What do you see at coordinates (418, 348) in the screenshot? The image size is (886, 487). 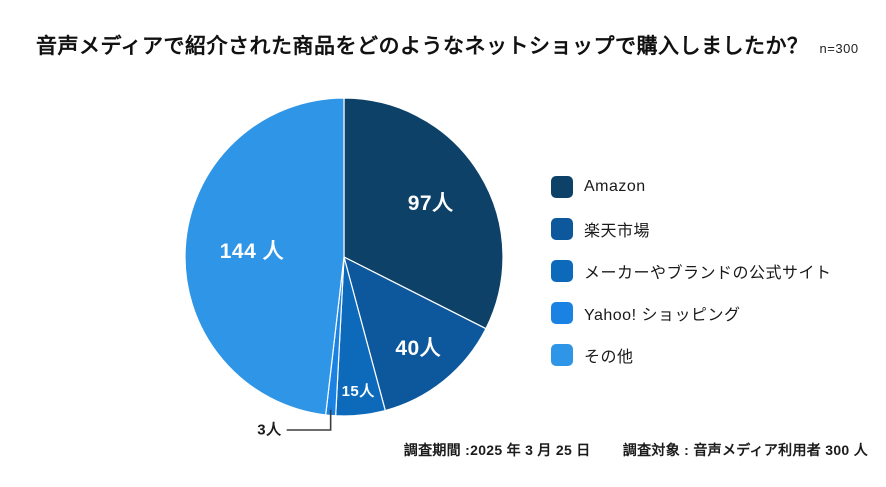 I see `pie-slice-label: 40人` at bounding box center [418, 348].